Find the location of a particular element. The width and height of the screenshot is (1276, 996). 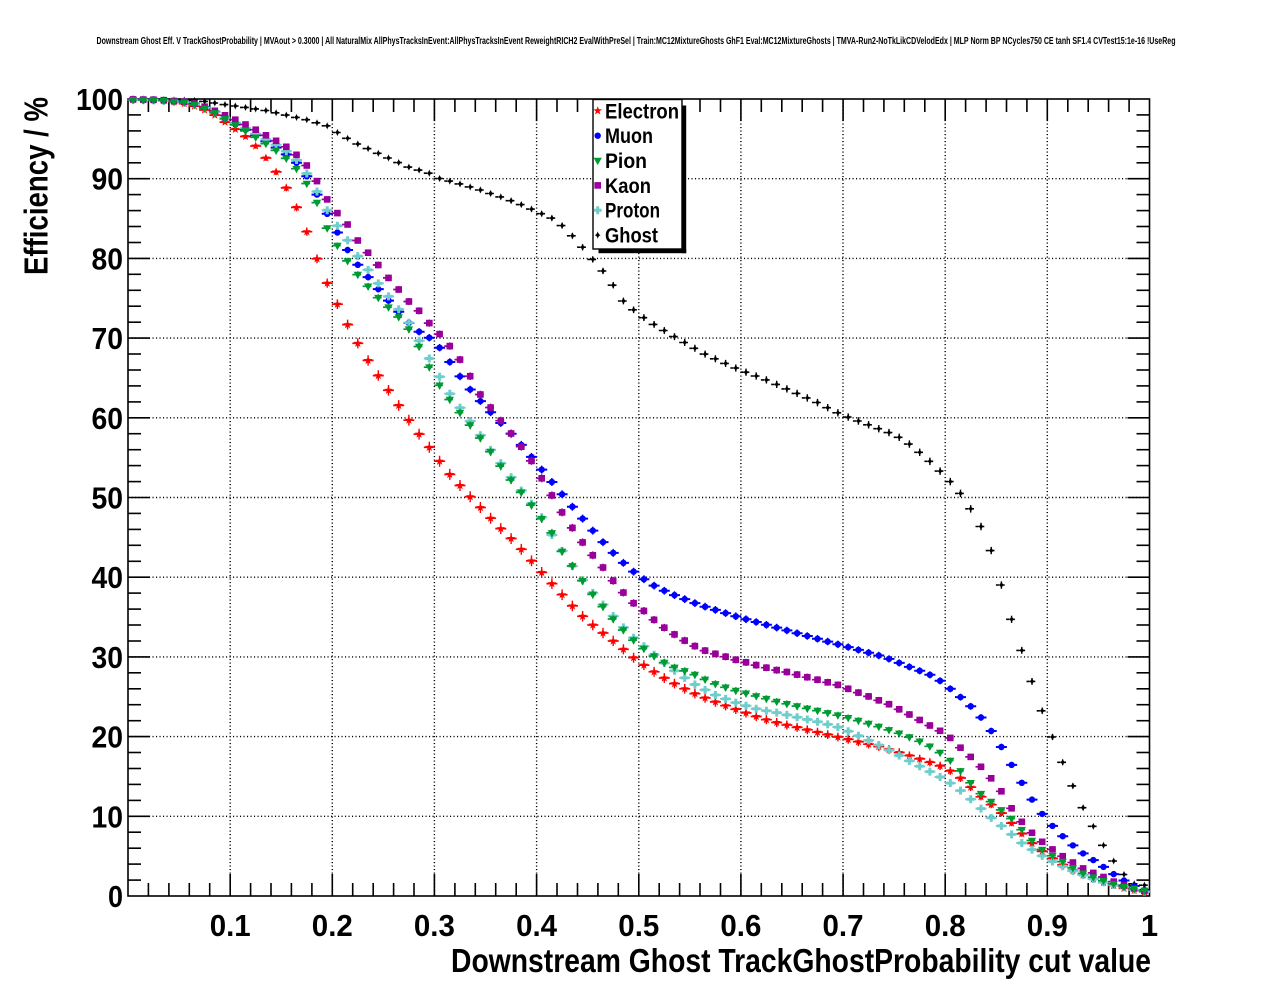

svg-text: 80 is located at coordinates (108, 258).